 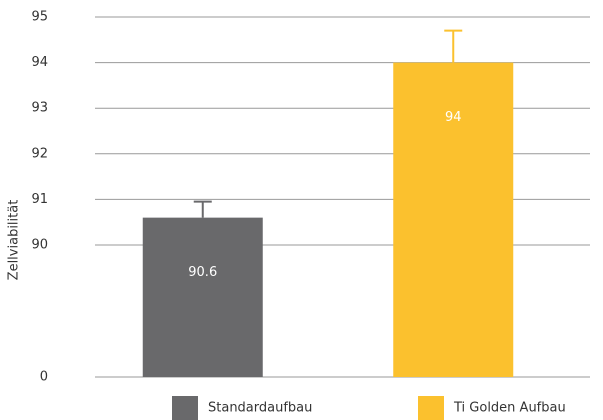 What do you see at coordinates (14, 240) in the screenshot?
I see `y-axis-label: Zellviabilität` at bounding box center [14, 240].